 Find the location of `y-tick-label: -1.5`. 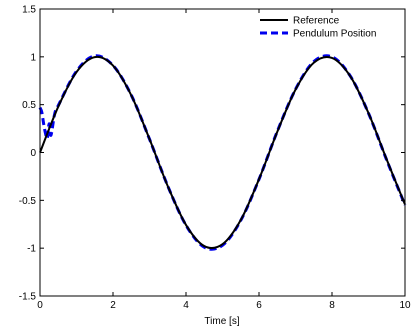

y-tick-label: -1.5 is located at coordinates (28, 297).